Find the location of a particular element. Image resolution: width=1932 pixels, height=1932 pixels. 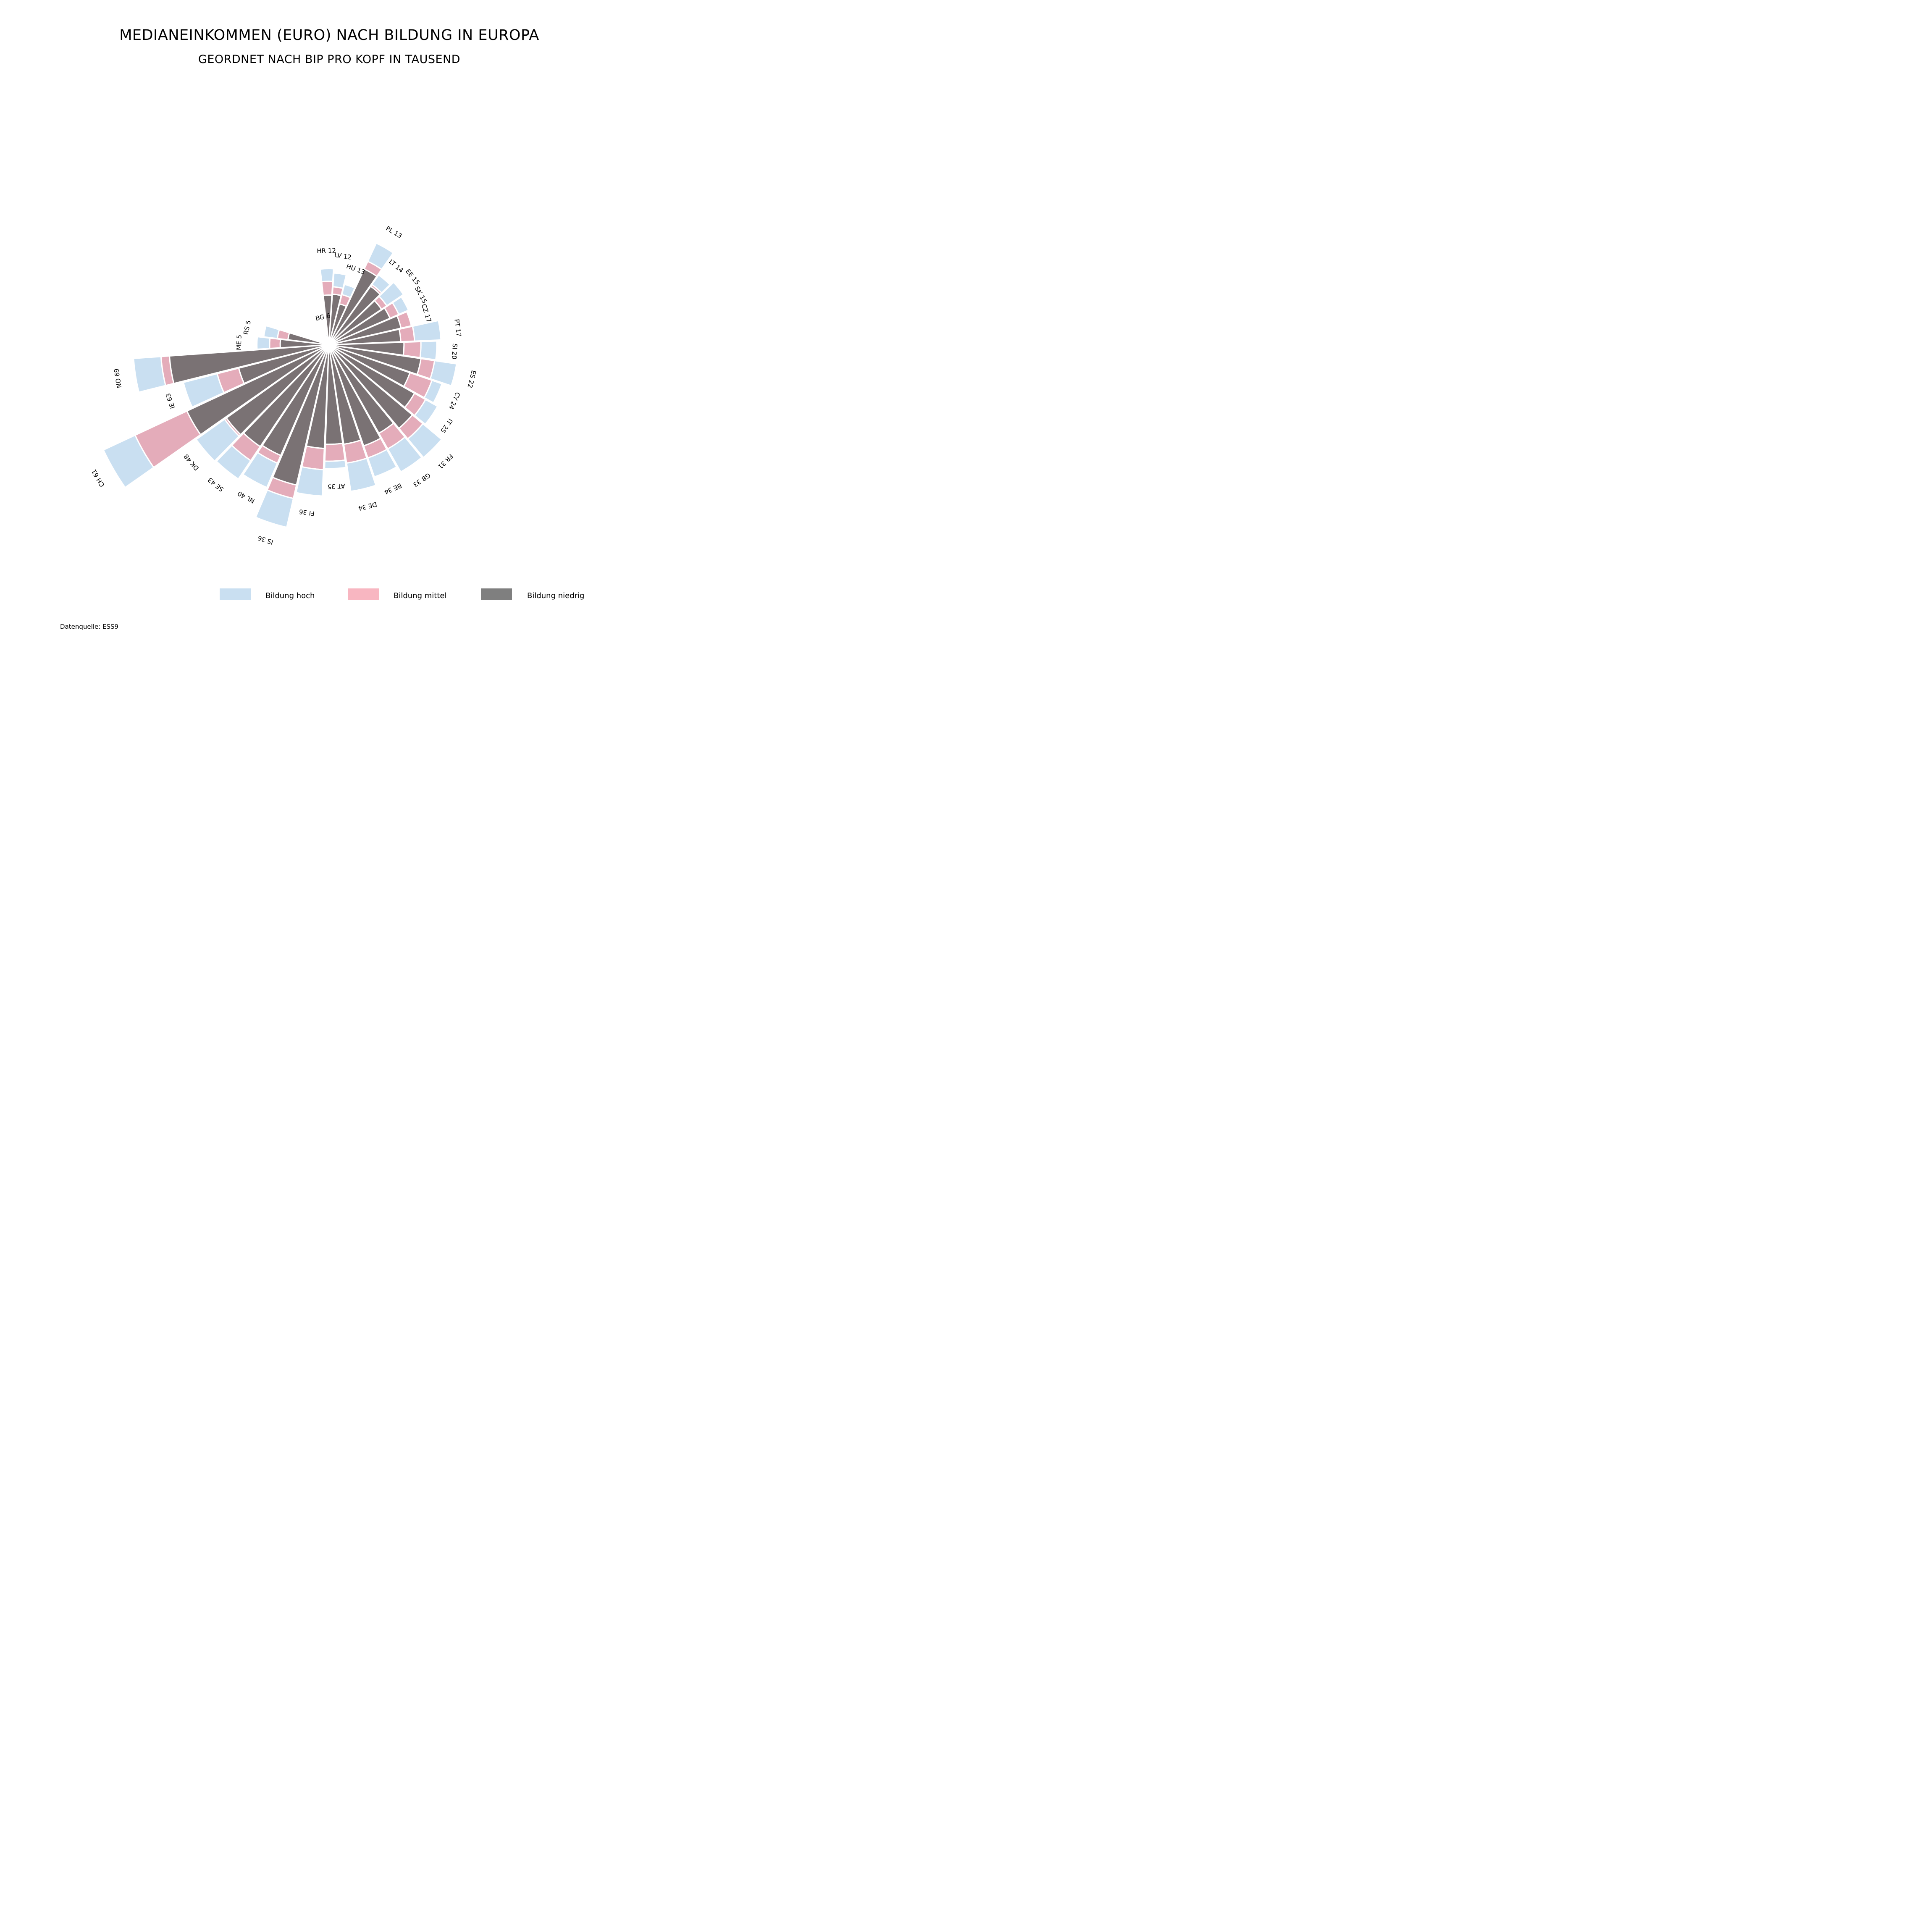

category-label: SE 43 is located at coordinates (215, 484).